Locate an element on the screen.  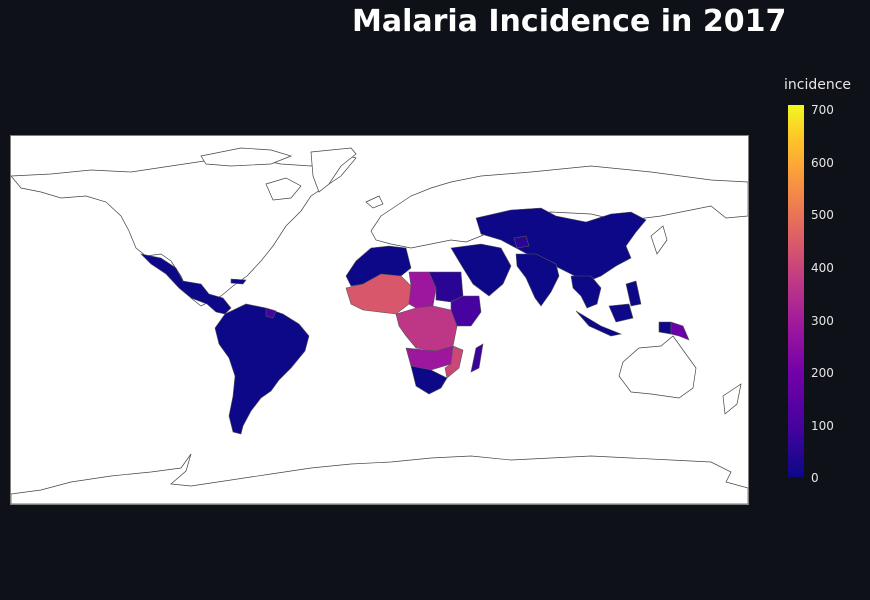
country-india is located at coordinates (537, 280).